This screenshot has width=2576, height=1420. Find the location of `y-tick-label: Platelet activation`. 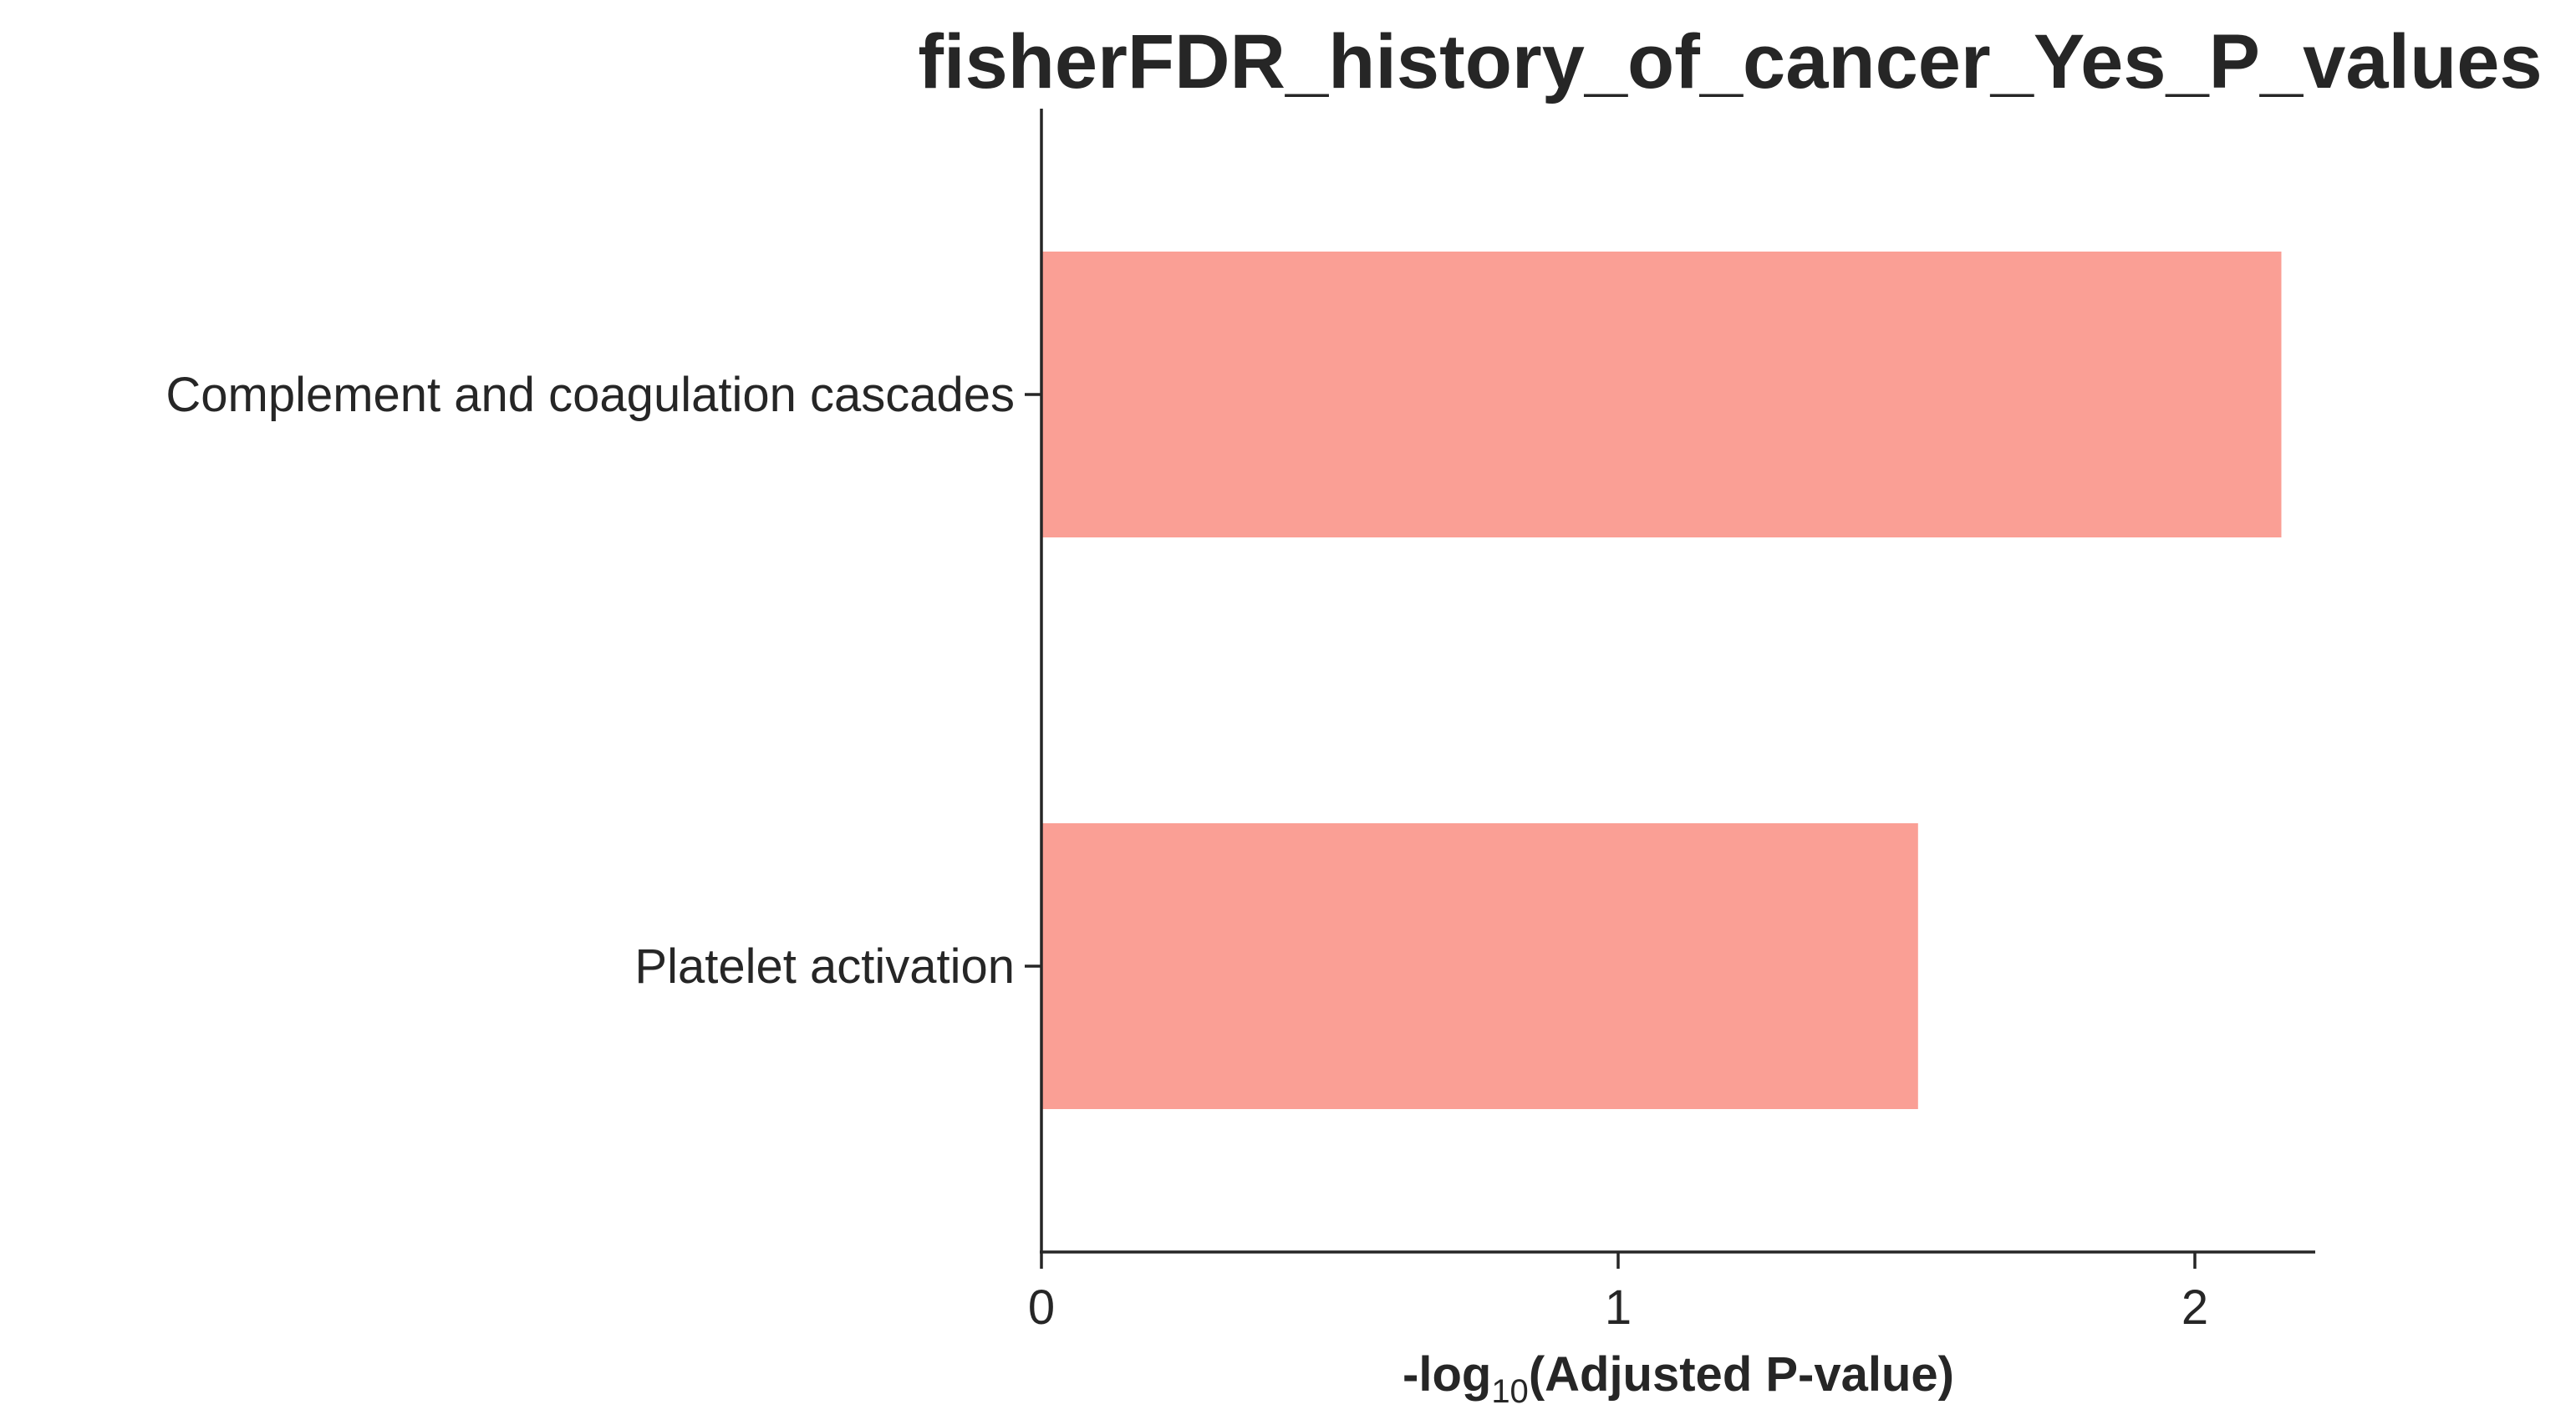

y-tick-label: Platelet activation is located at coordinates (824, 966).